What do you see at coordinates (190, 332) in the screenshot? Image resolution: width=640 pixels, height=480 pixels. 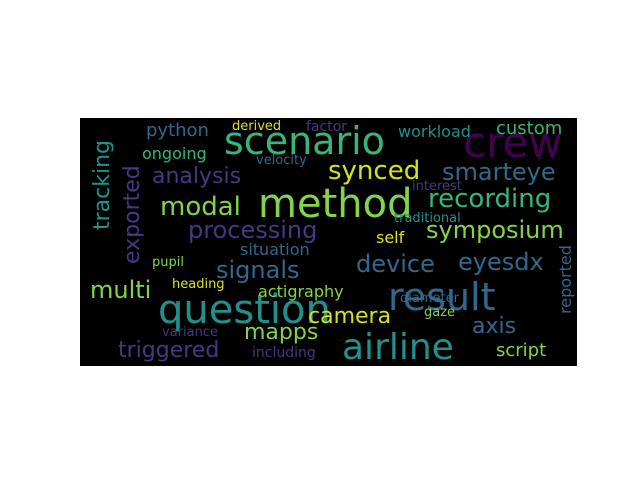 I see `word-variance: variance` at bounding box center [190, 332].